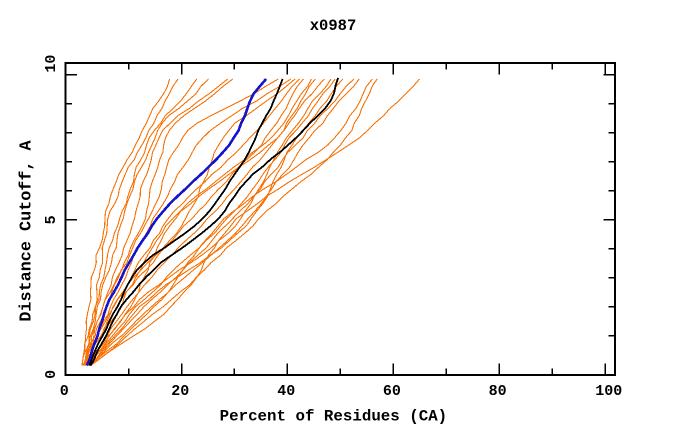  Describe the element at coordinates (286, 391) in the screenshot. I see `svg-text: 40` at that location.